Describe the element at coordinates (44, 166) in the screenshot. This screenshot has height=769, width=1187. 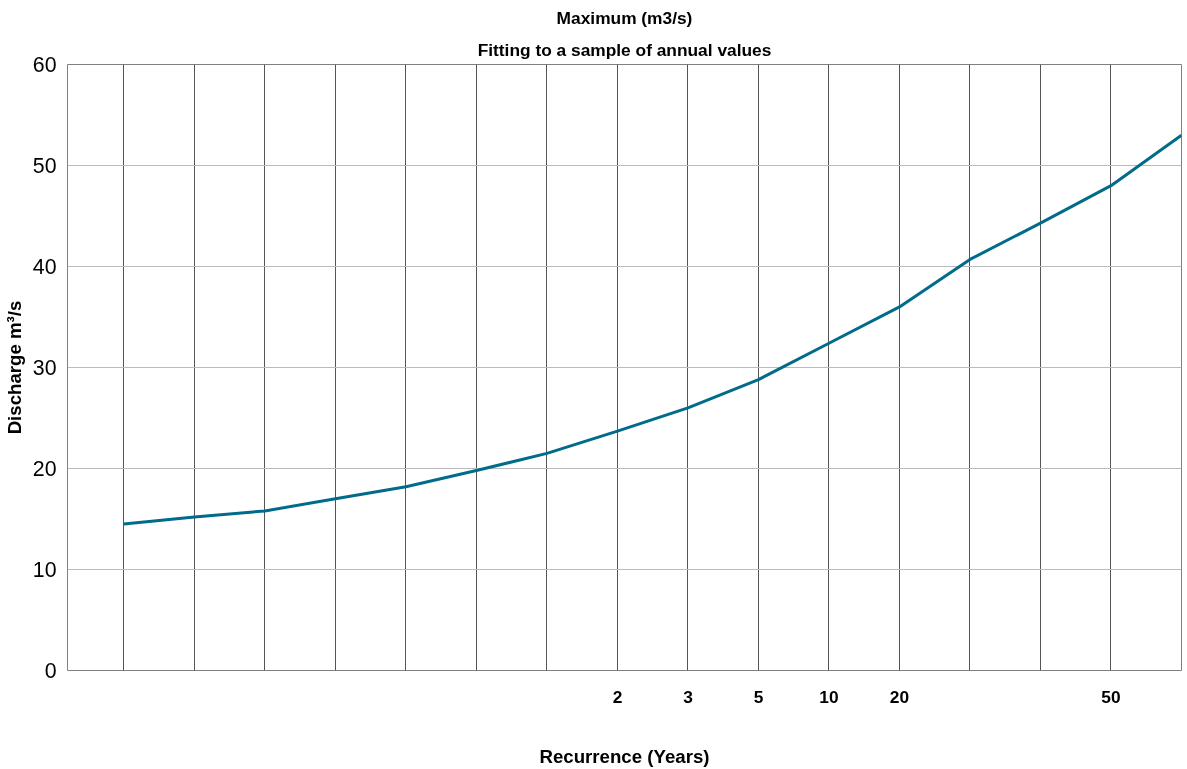
I see `y-tick-label: 50` at that location.